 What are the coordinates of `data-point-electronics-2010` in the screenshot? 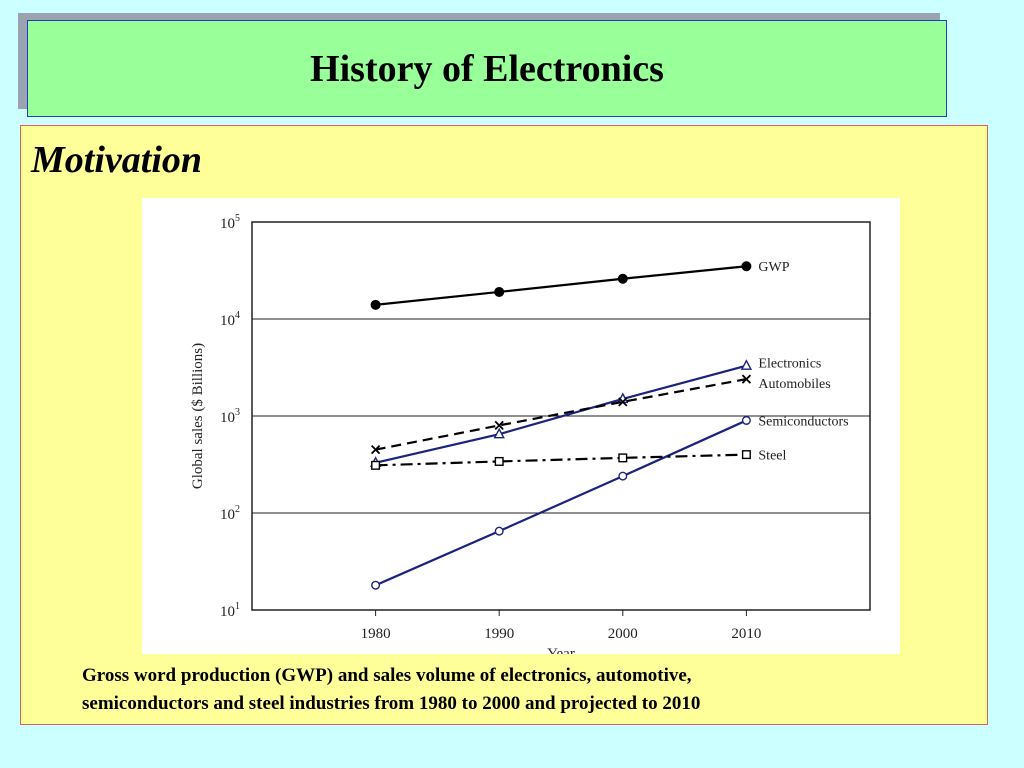 It's located at (746, 364).